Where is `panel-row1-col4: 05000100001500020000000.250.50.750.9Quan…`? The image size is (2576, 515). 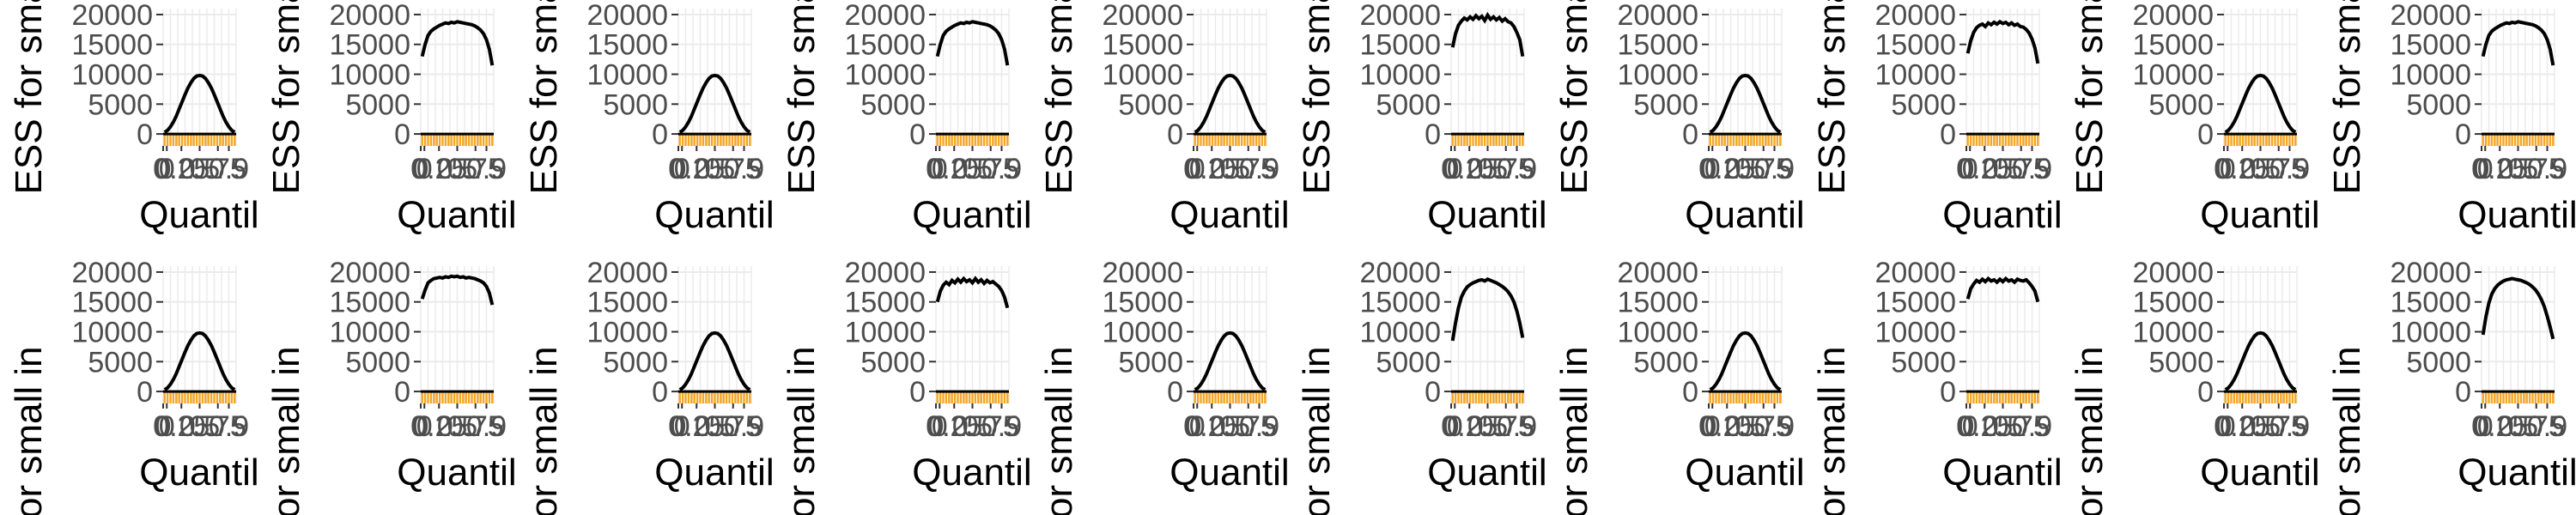
panel-row1-col4: 05000100001500020000000.250.50.750.9Quan… is located at coordinates (907, 118).